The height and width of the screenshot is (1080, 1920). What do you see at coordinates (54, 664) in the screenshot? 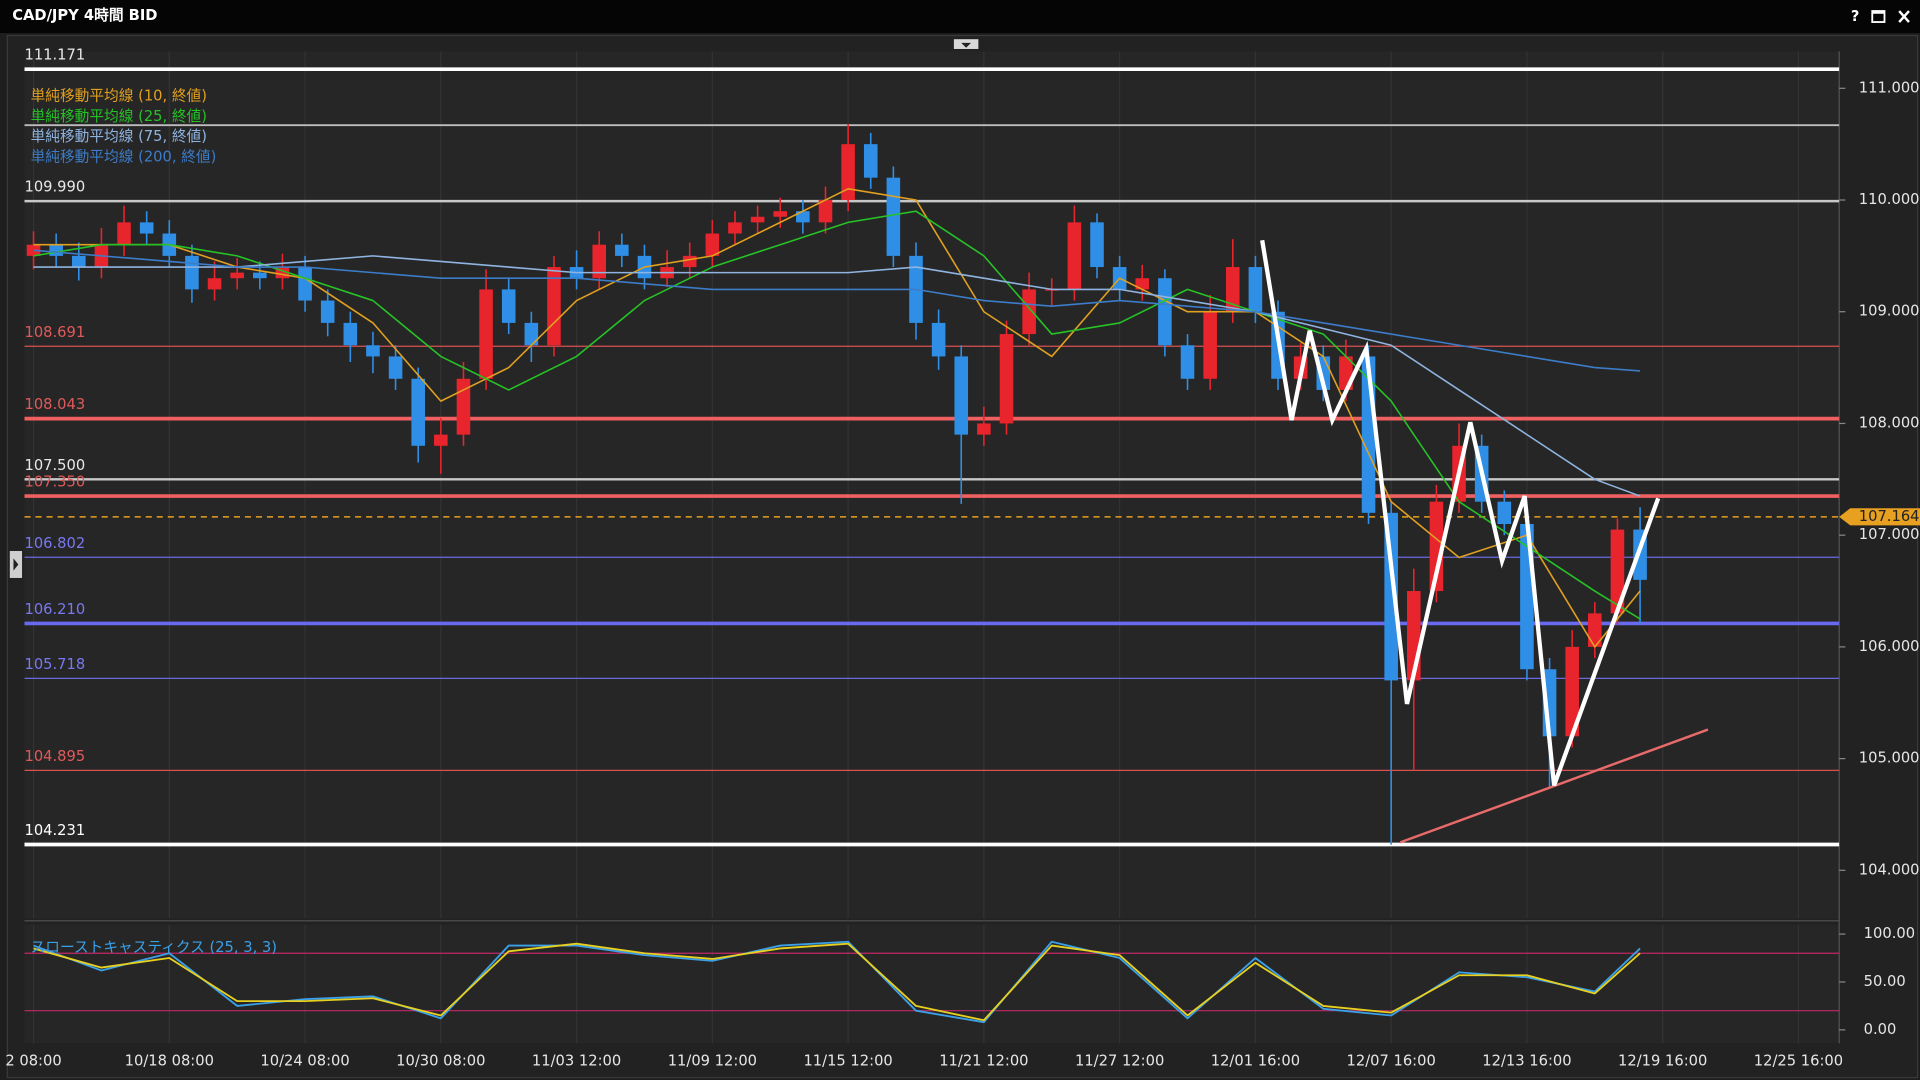
I see `price-level-label: 105.718` at bounding box center [54, 664].